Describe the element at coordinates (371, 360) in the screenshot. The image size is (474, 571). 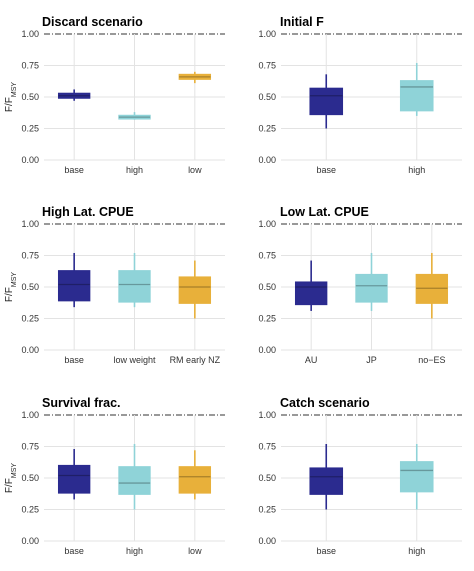
I see `x-tick-label: JP` at that location.